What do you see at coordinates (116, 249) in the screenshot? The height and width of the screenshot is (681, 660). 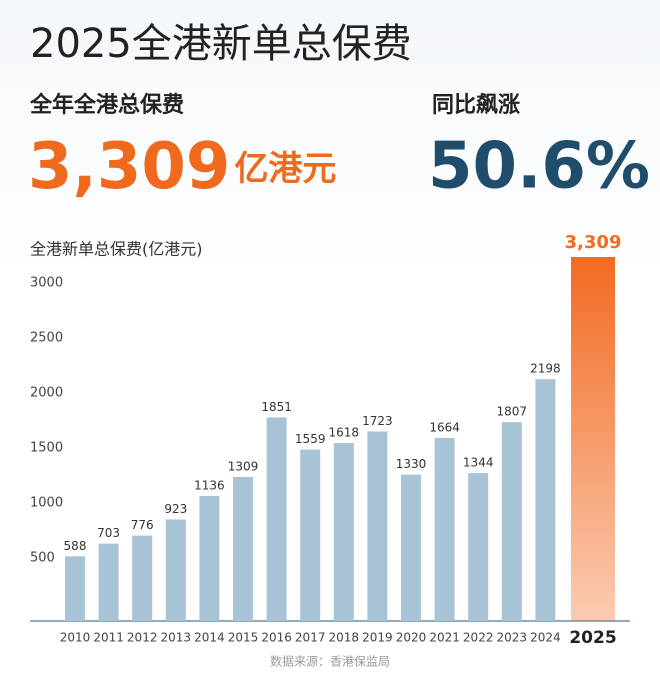 I see `y-axis-title: 全港新单总保费(亿港元)` at bounding box center [116, 249].